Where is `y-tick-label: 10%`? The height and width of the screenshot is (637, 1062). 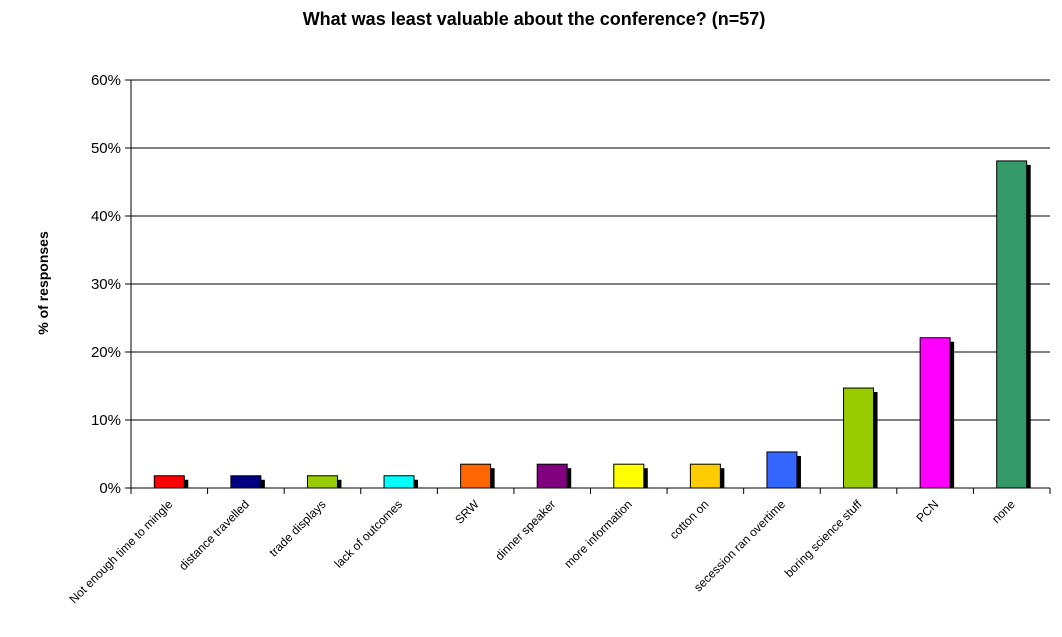
y-tick-label: 10% is located at coordinates (106, 420).